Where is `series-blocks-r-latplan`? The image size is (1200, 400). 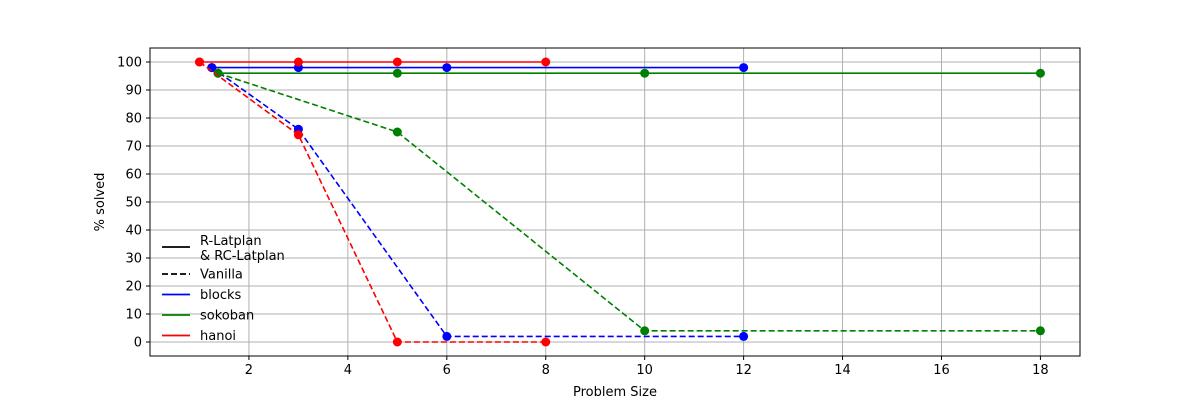
series-blocks-r-latplan is located at coordinates (478, 68).